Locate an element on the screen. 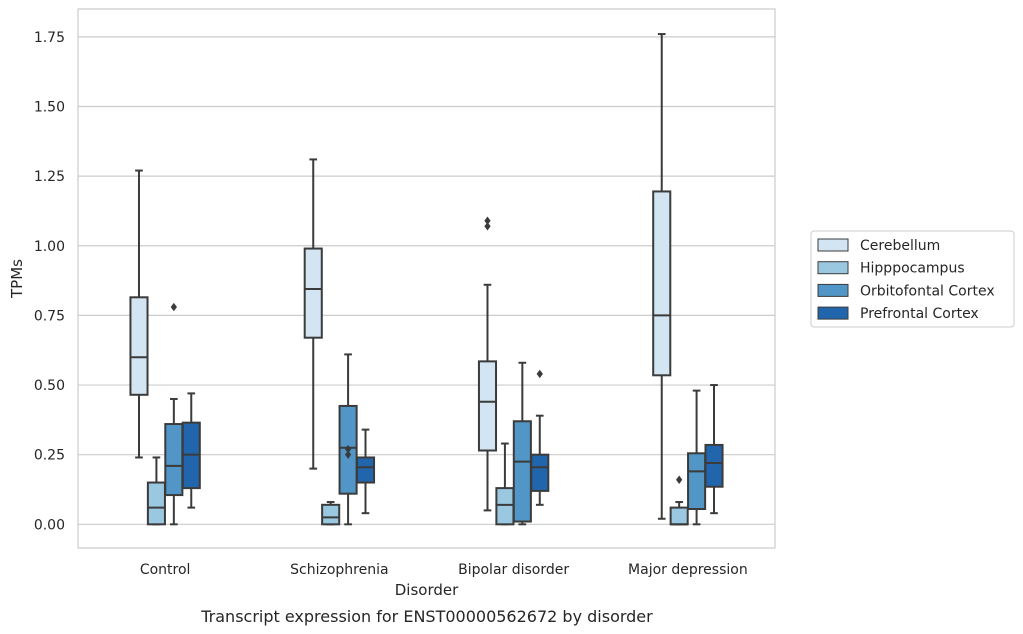  x-tick-label: Bipolar disorder is located at coordinates (513, 570).